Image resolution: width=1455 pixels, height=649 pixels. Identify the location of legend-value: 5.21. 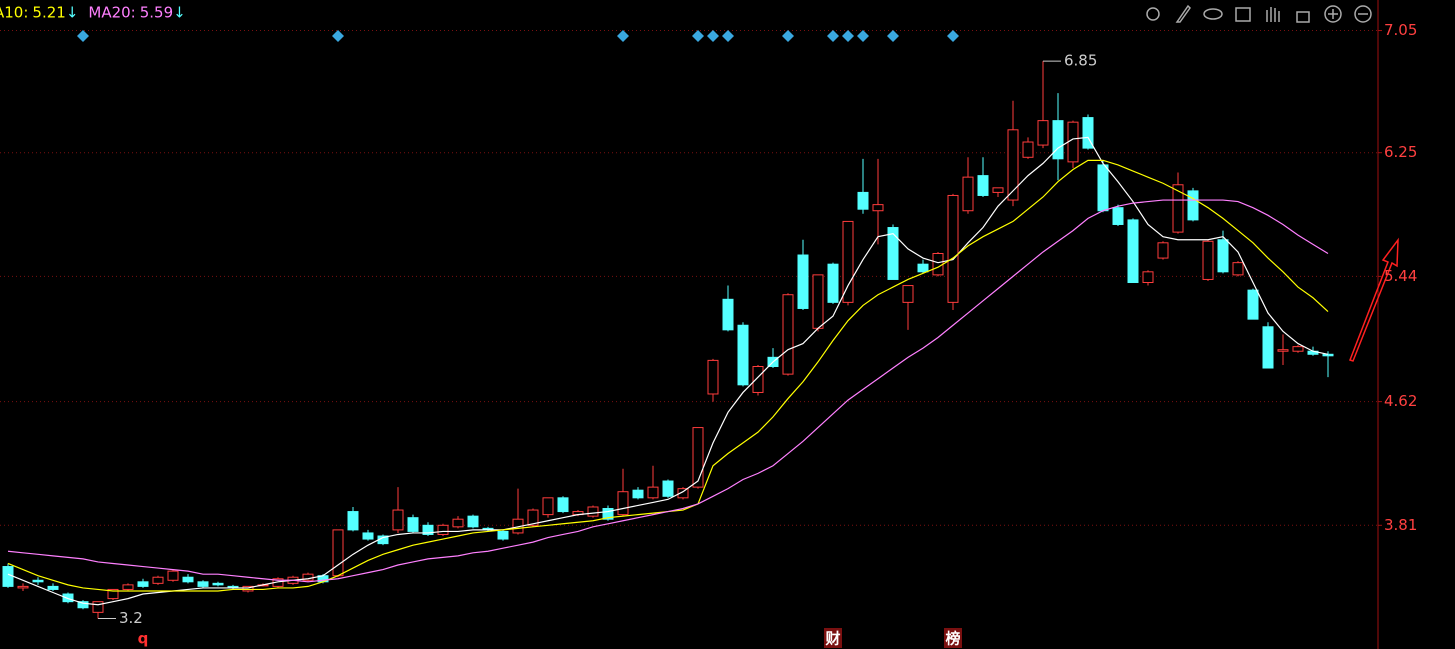
(48, 13).